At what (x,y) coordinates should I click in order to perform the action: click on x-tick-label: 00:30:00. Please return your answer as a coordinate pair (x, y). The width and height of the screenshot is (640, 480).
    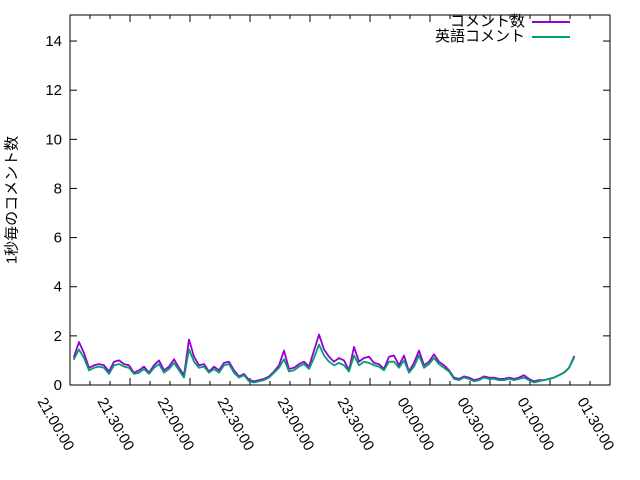
    Looking at the image, I should click on (476, 424).